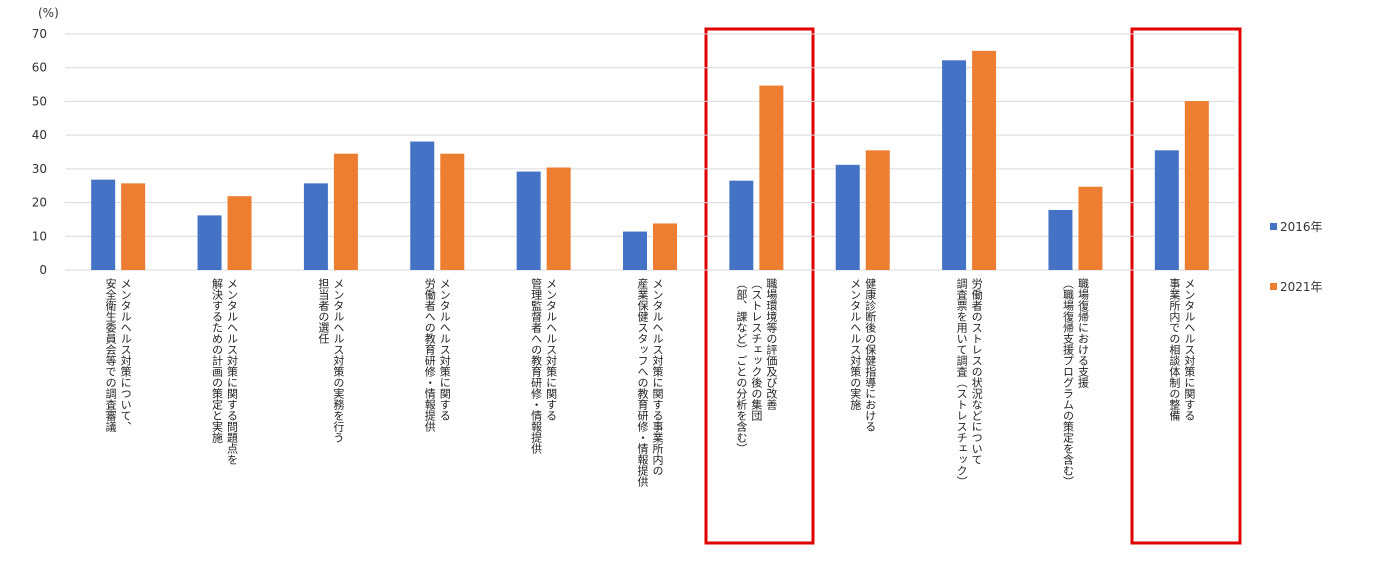 This screenshot has height=581, width=1393. I want to click on y-tick-label: 50, so click(39, 101).